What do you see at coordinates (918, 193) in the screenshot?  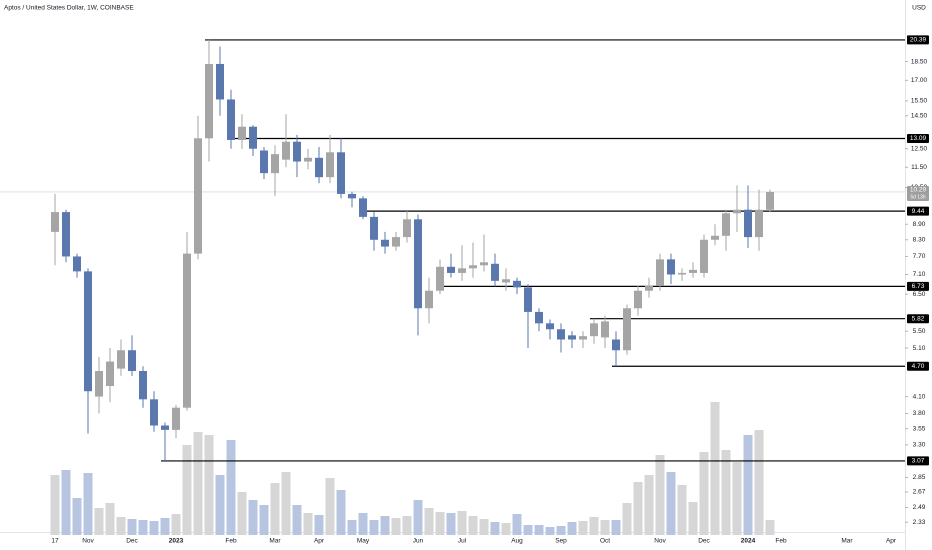 I see `last-price-box` at bounding box center [918, 193].